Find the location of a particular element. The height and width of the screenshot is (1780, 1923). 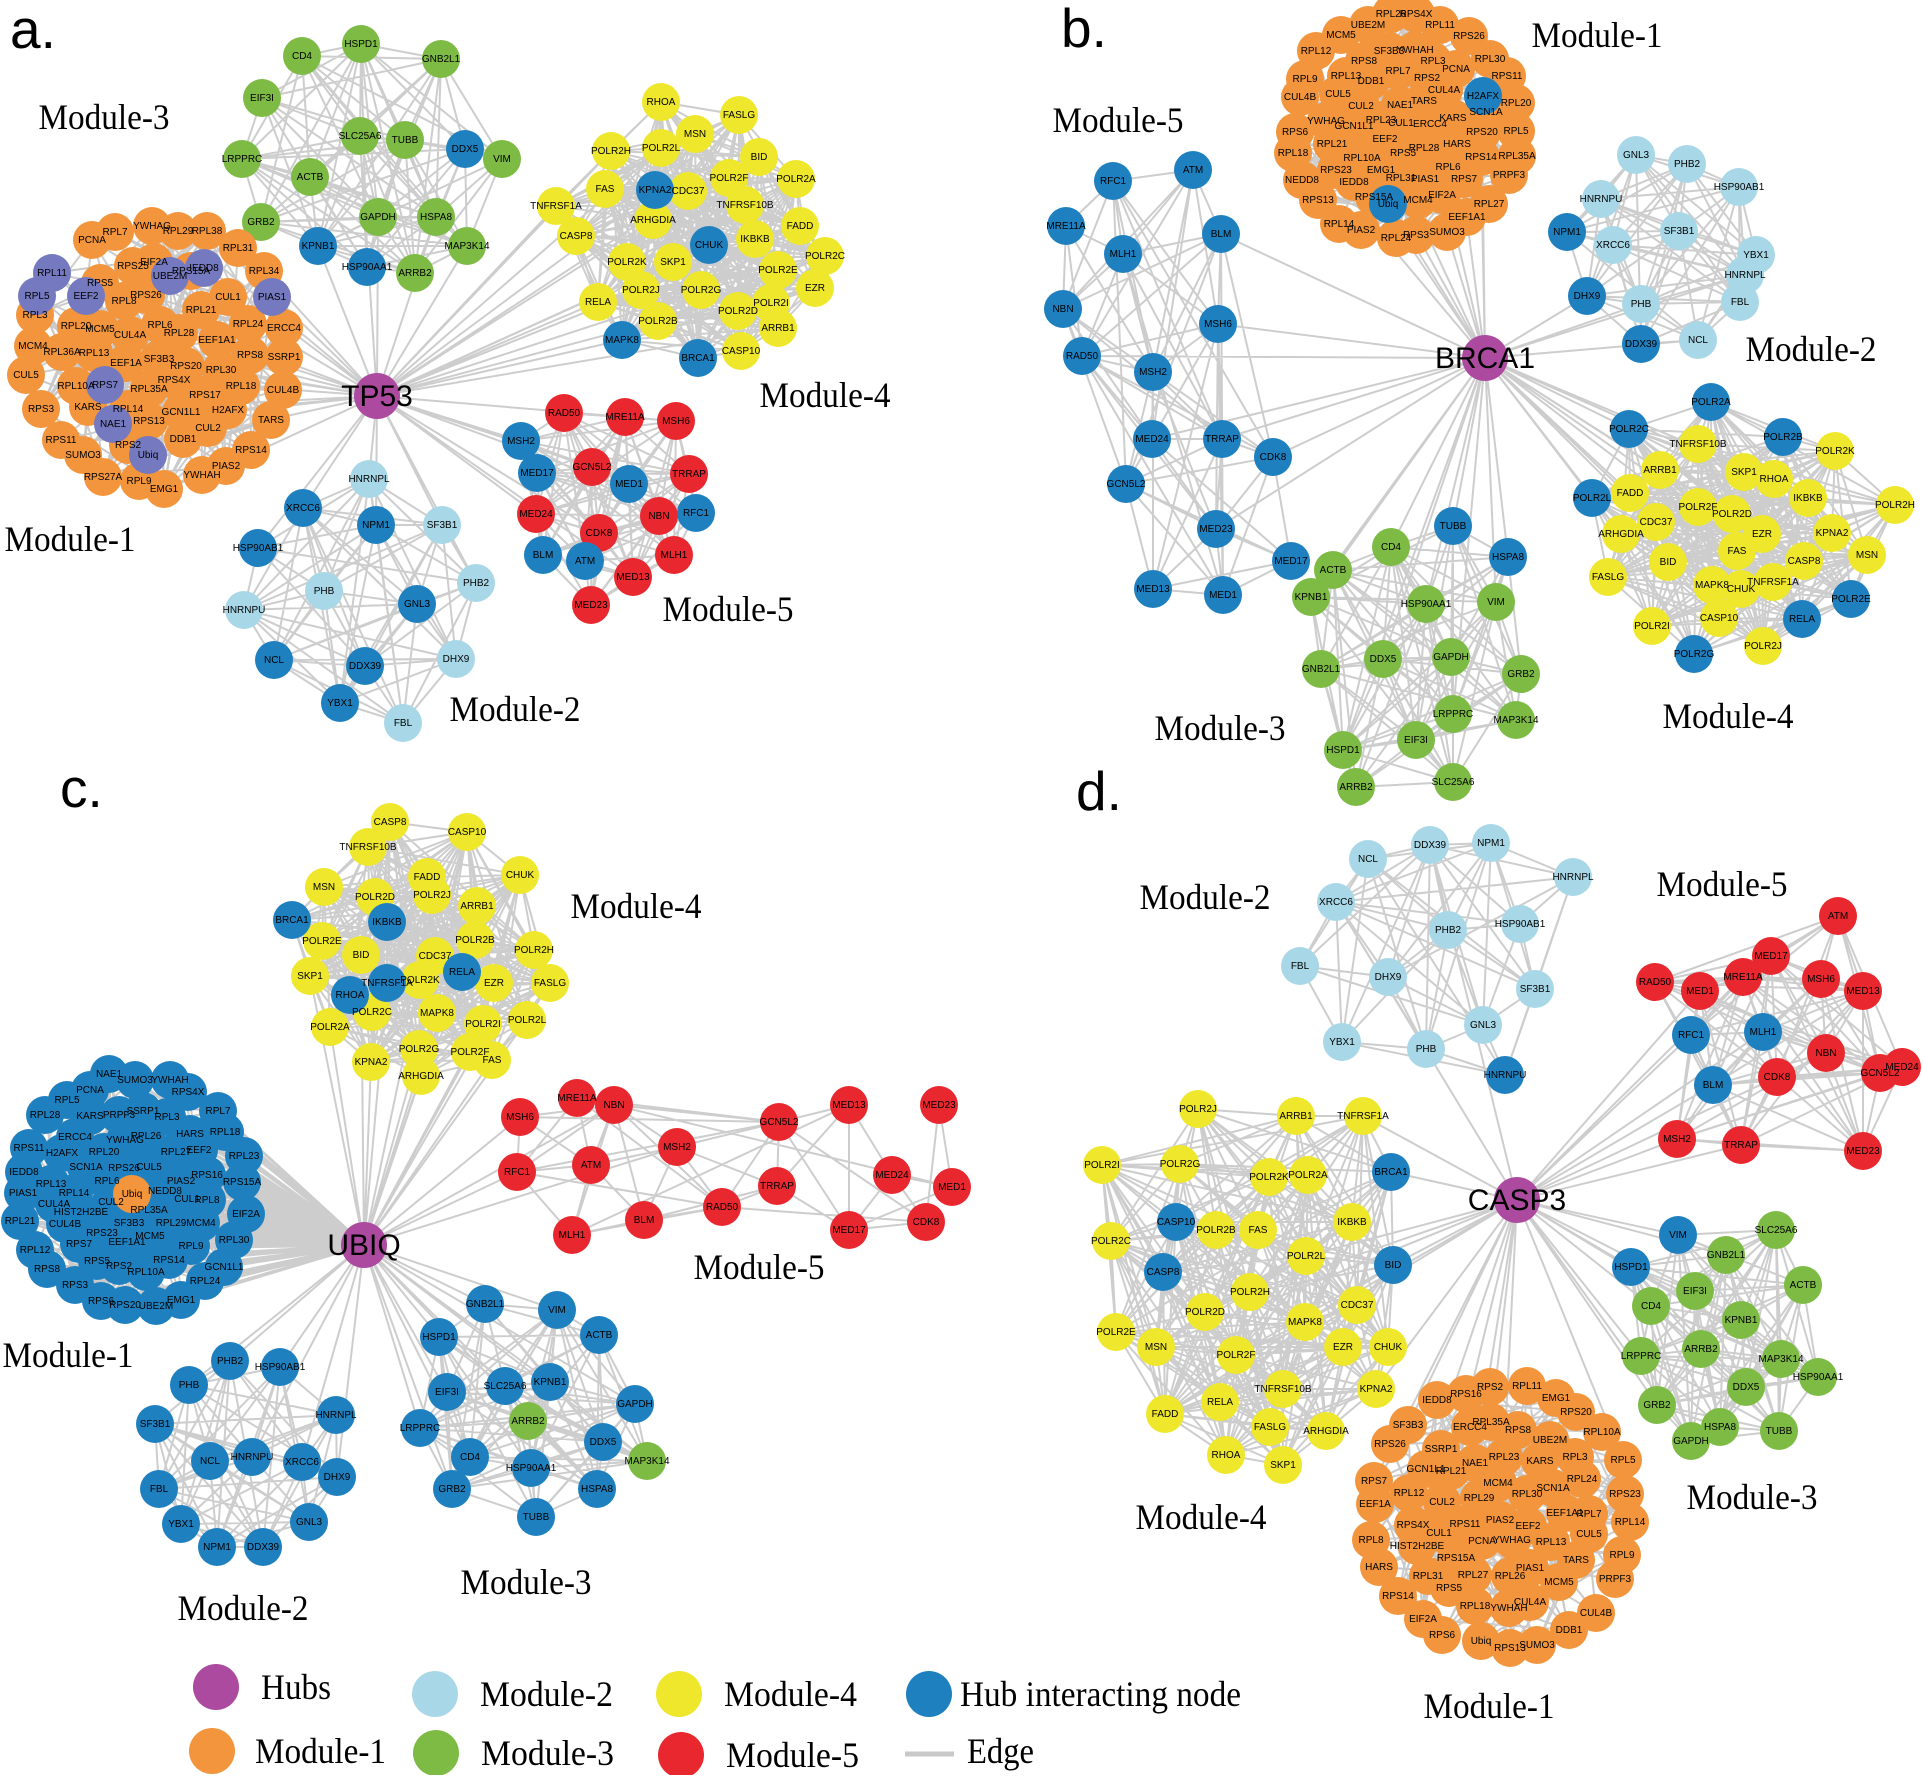

svg-text: POLR2I is located at coordinates (483, 1024).